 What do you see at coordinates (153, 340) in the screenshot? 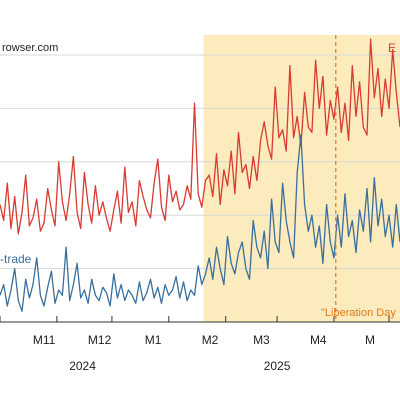
I see `month-tick-label: M1` at bounding box center [153, 340].